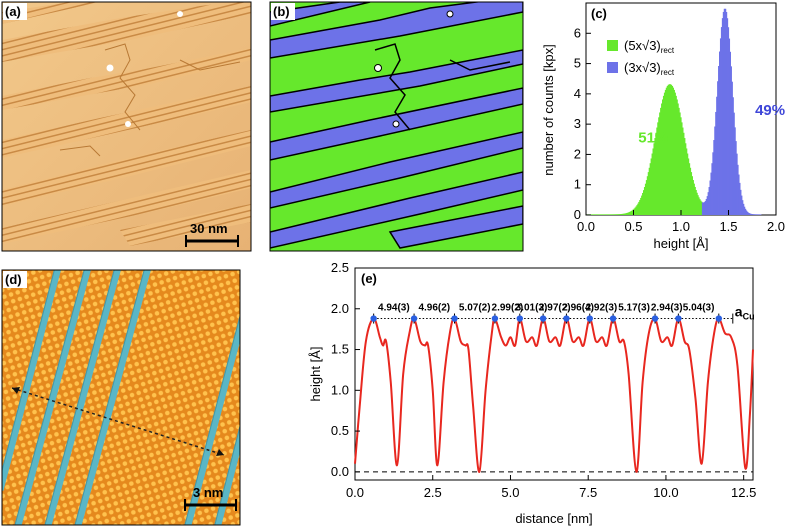  Describe the element at coordinates (612, 45) in the screenshot. I see `legend-swatch` at that location.